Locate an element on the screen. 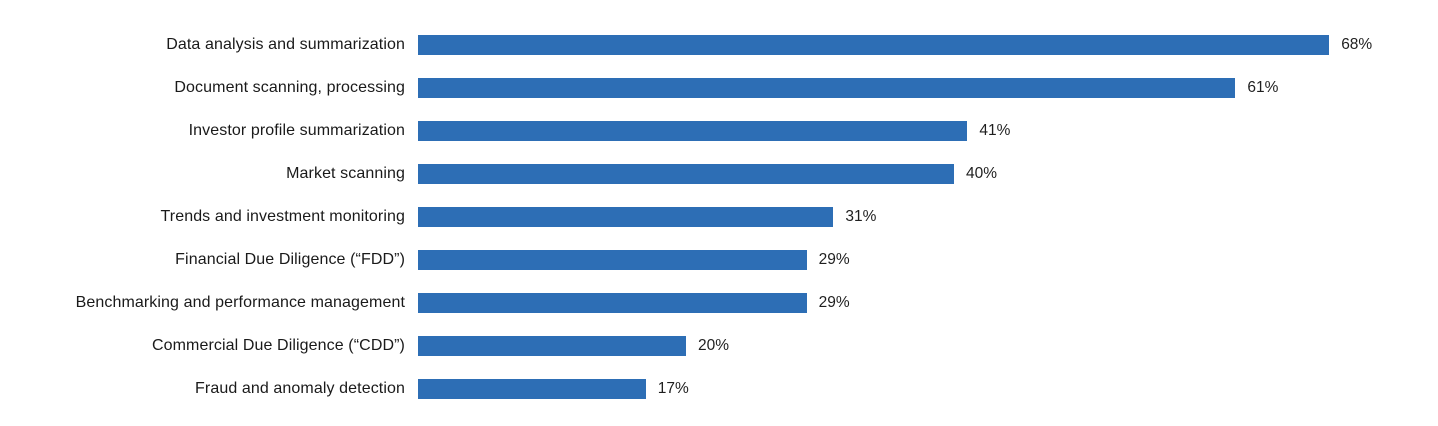 The image size is (1438, 426). category-label: Investor profile summarization is located at coordinates (296, 130).